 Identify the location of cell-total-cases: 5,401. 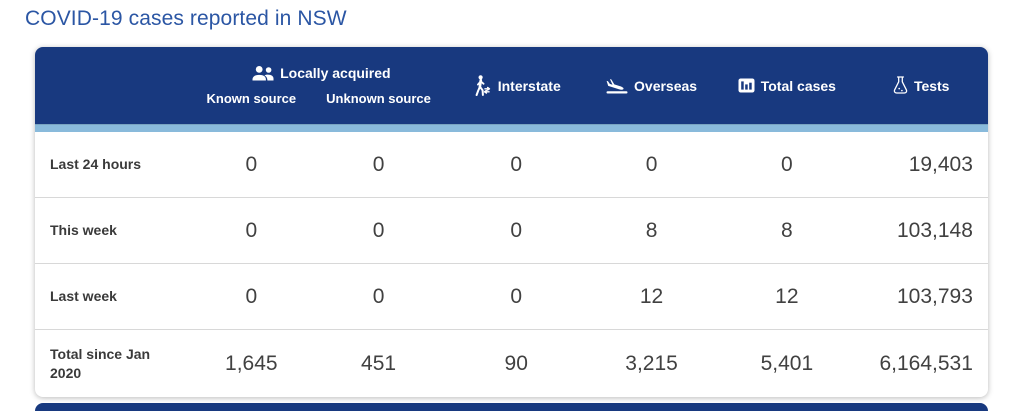
(787, 363).